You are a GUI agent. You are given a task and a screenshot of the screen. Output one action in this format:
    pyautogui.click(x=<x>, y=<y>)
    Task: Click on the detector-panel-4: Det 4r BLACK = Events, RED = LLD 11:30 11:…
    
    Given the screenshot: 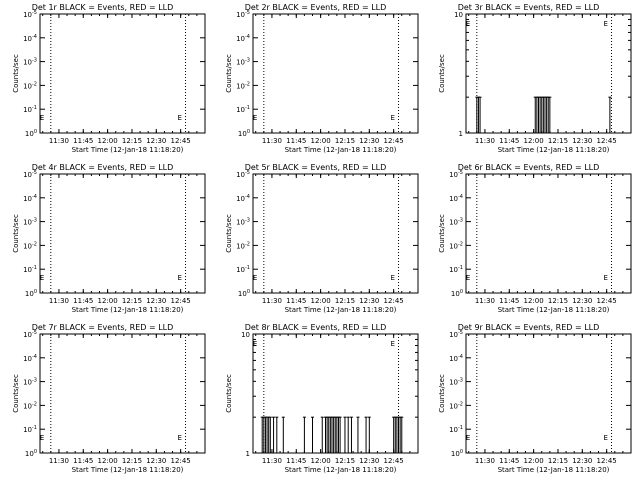 What is the action you would take?
    pyautogui.click(x=106, y=240)
    